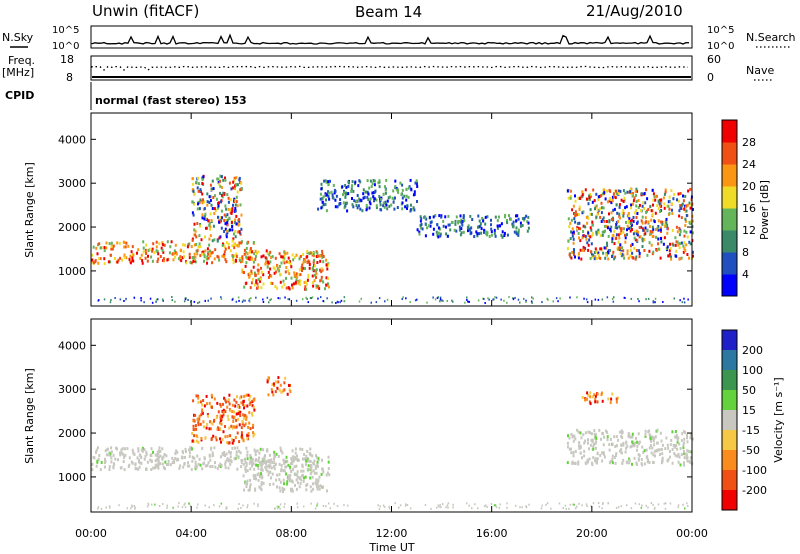 The height and width of the screenshot is (554, 800). What do you see at coordinates (390, 68) in the screenshot?
I see `nave-trace` at bounding box center [390, 68].